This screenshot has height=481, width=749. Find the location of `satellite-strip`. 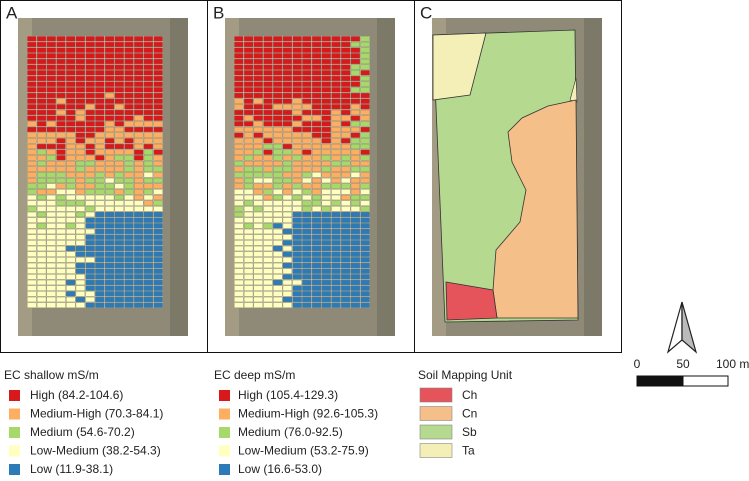

satellite-strip is located at coordinates (593, 177).